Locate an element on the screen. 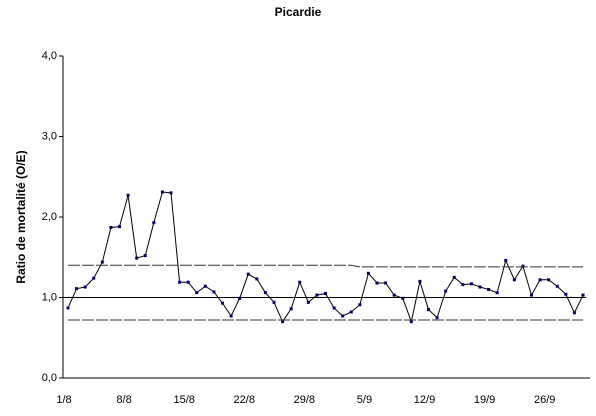 The image size is (596, 416). x-tick-label: 26/9 is located at coordinates (544, 400).